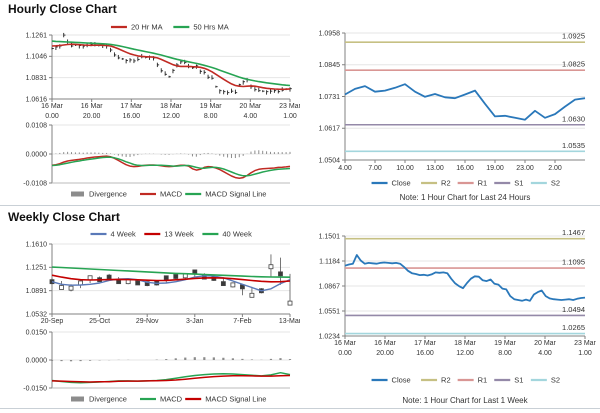  Describe the element at coordinates (124, 234) in the screenshot. I see `legend-label-4-week: 4 Week` at that location.